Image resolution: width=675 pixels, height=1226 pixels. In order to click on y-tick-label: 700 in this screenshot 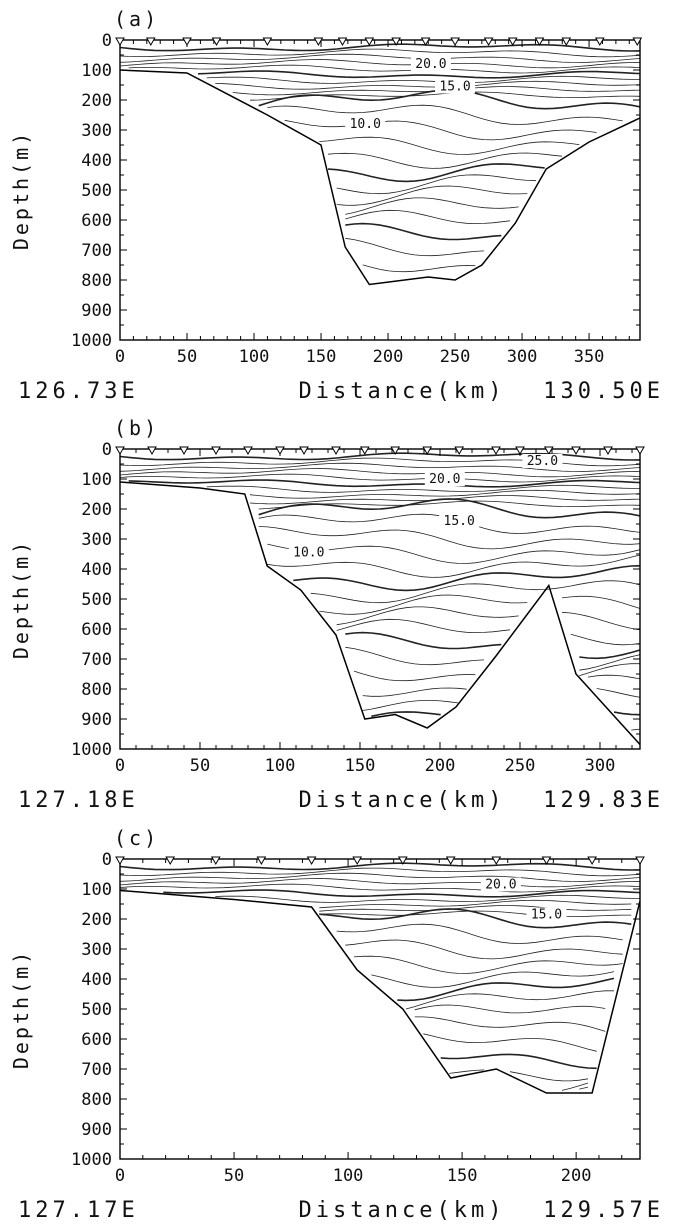, I will do `click(96, 660)`.